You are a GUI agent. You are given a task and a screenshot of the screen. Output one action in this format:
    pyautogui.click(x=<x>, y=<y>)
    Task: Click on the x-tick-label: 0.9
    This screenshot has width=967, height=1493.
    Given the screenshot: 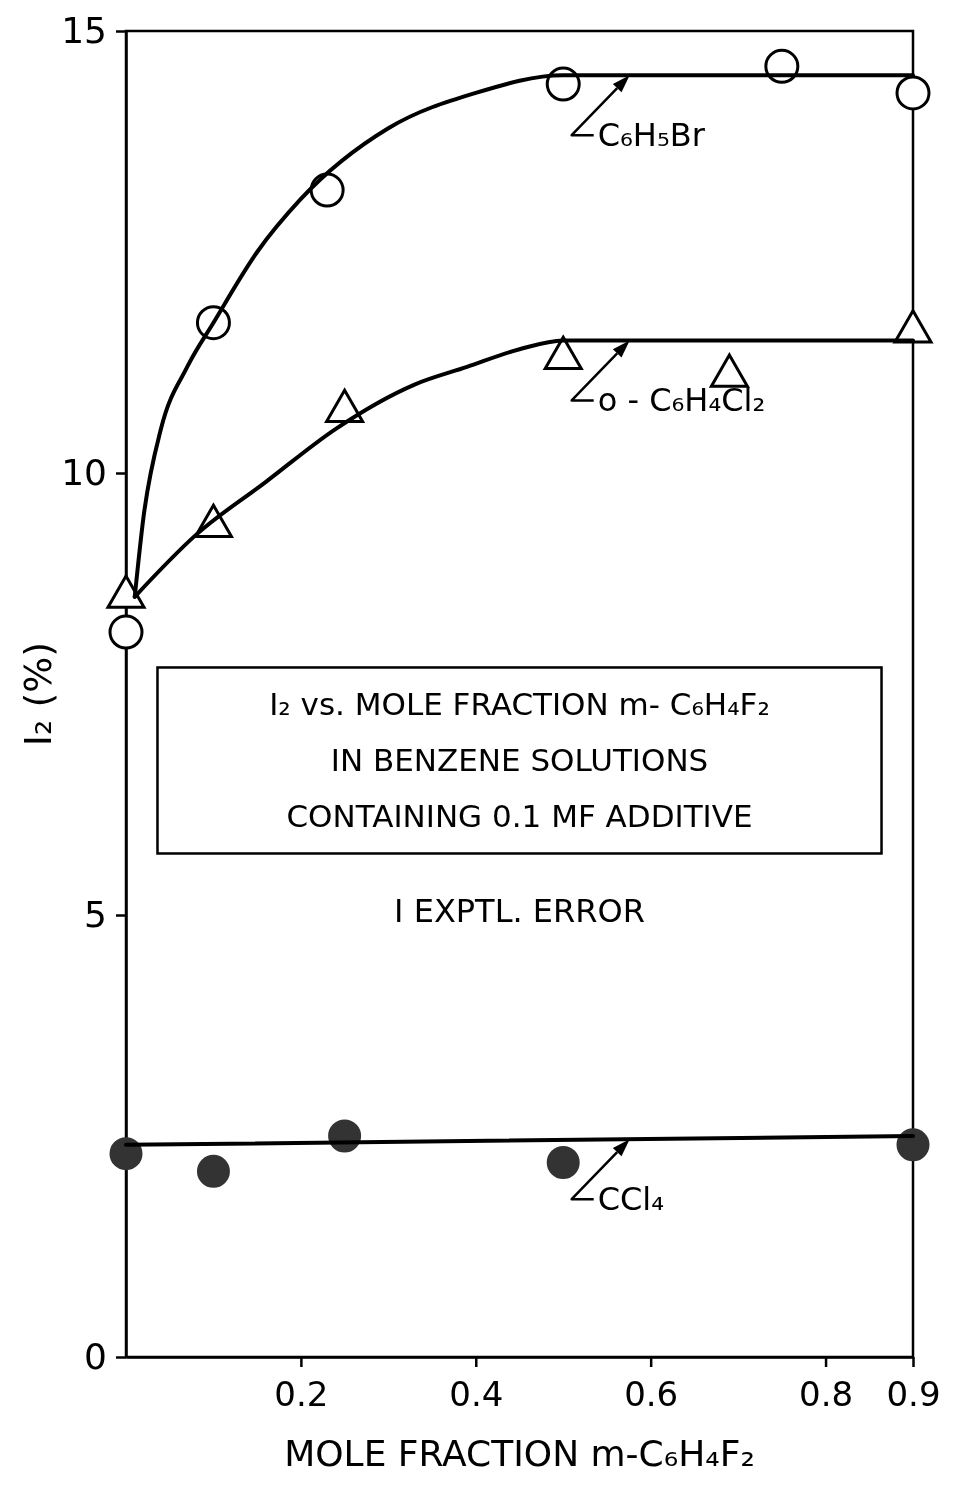 What is the action you would take?
    pyautogui.click(x=913, y=1394)
    